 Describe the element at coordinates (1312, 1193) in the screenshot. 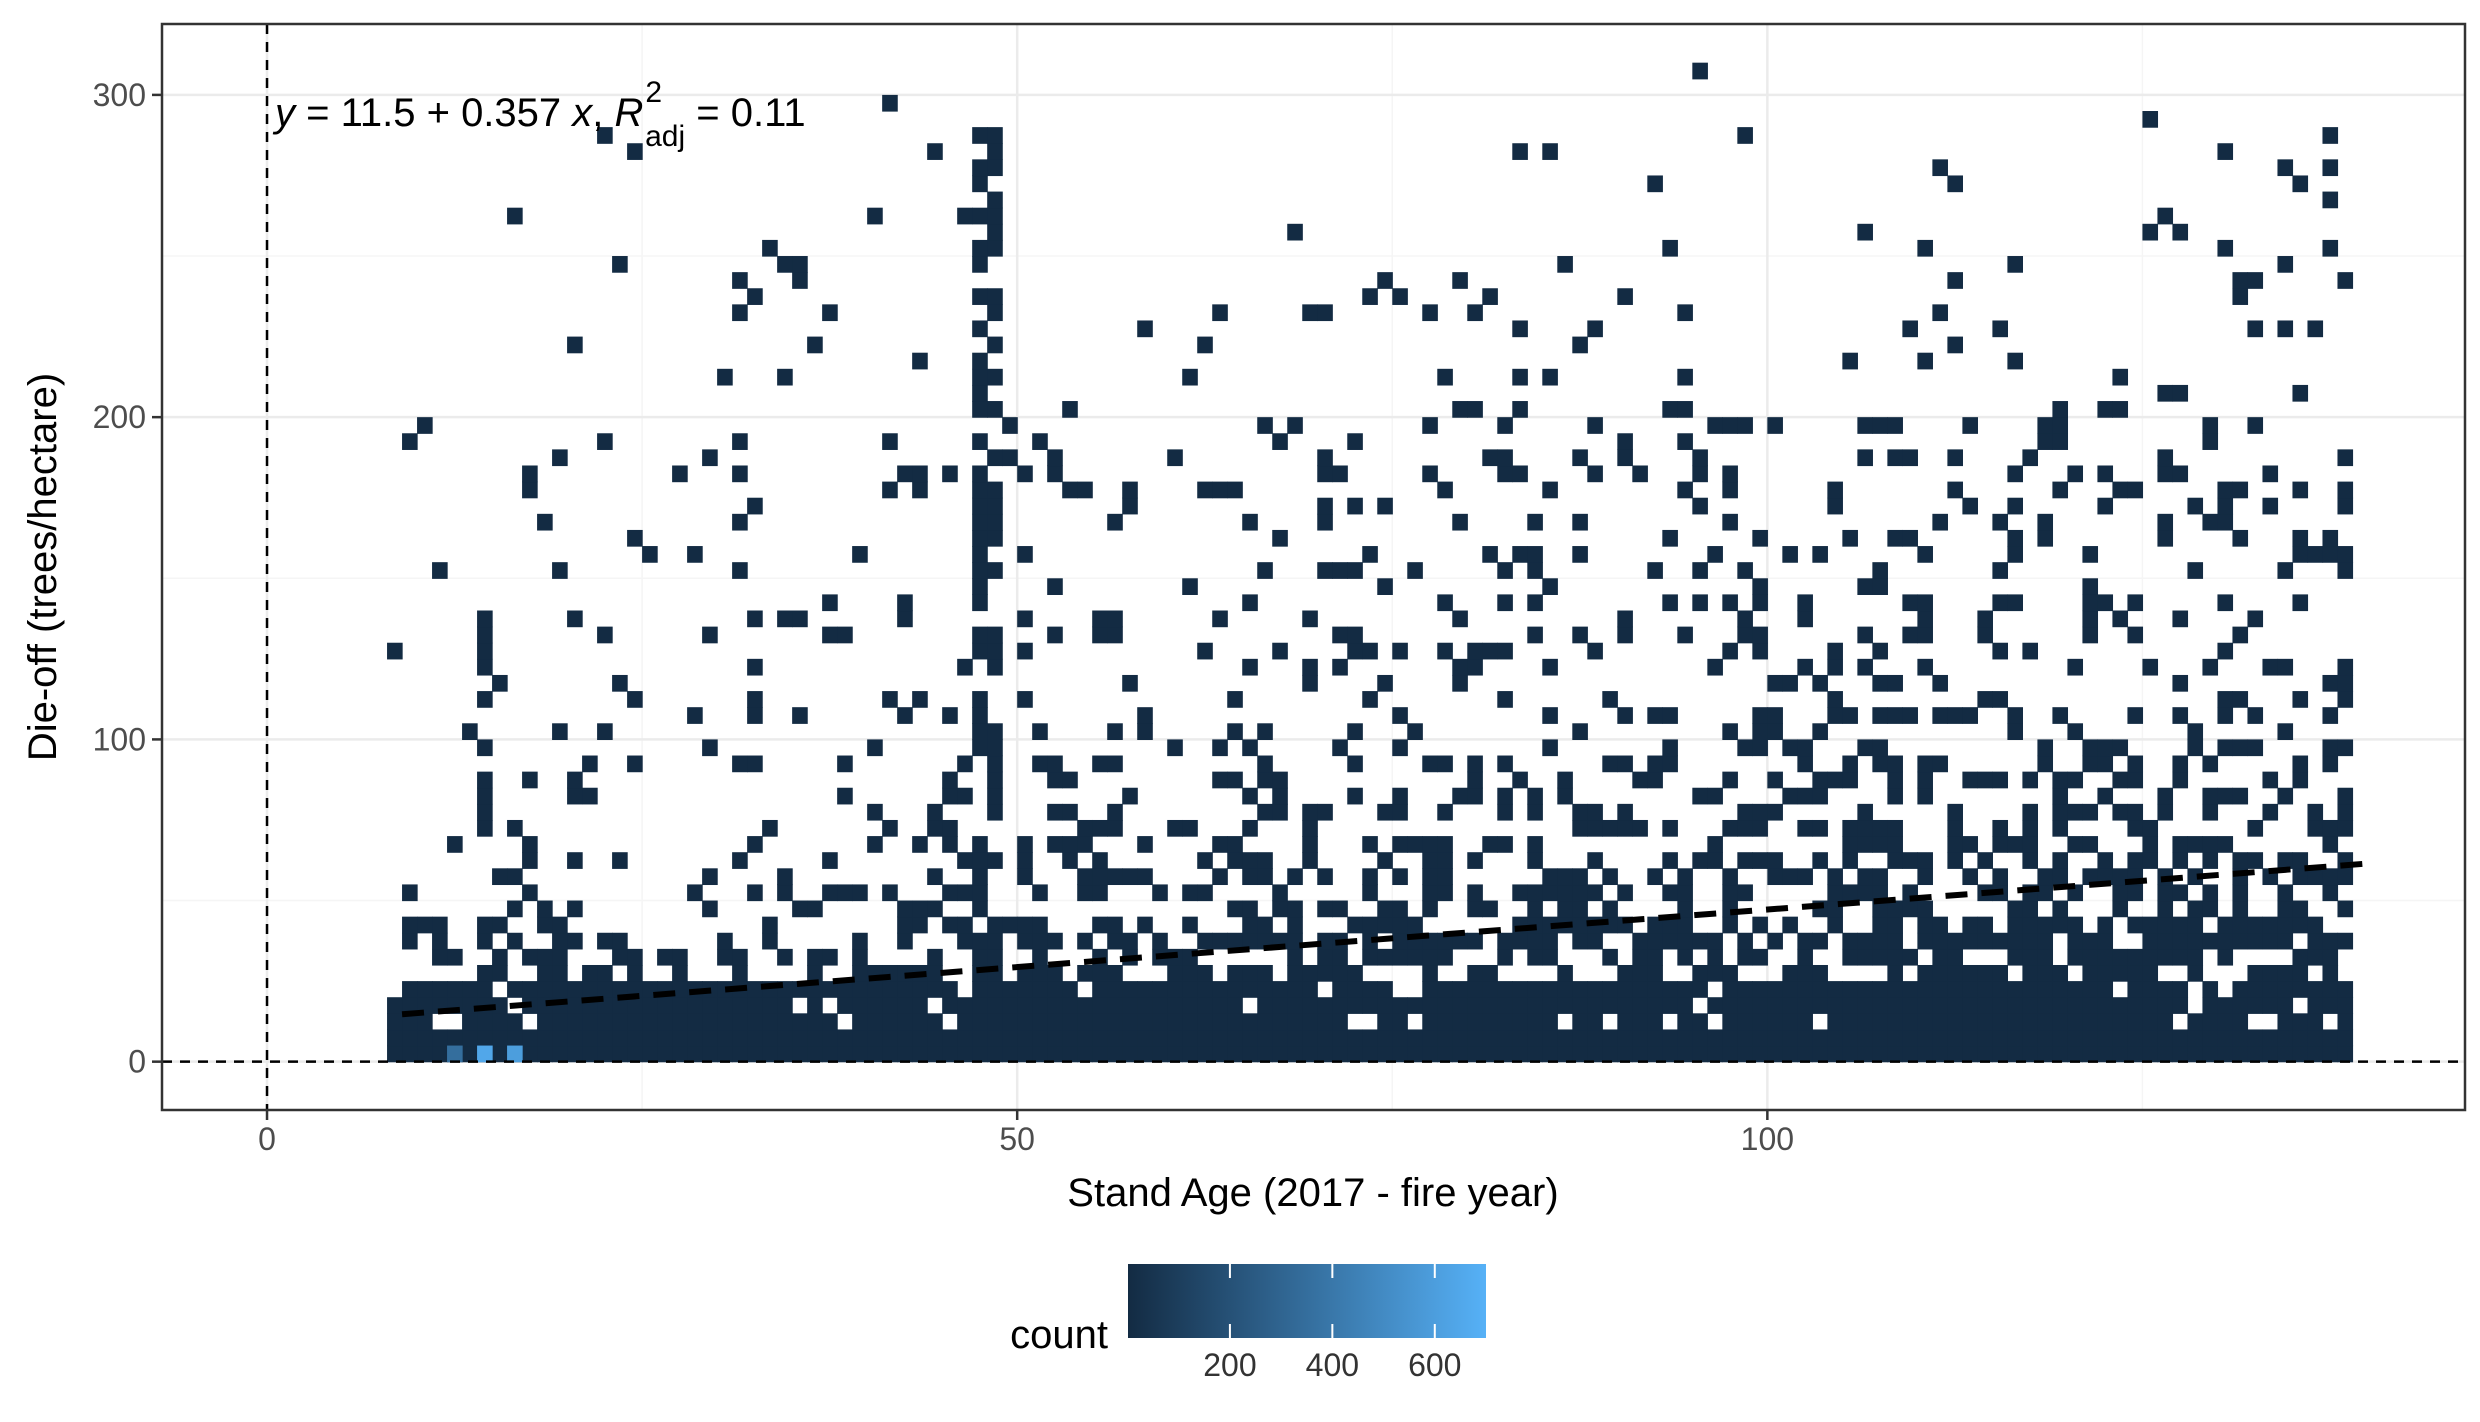

I see `x-axis-title: Stand Age (2017 - fire year)` at that location.